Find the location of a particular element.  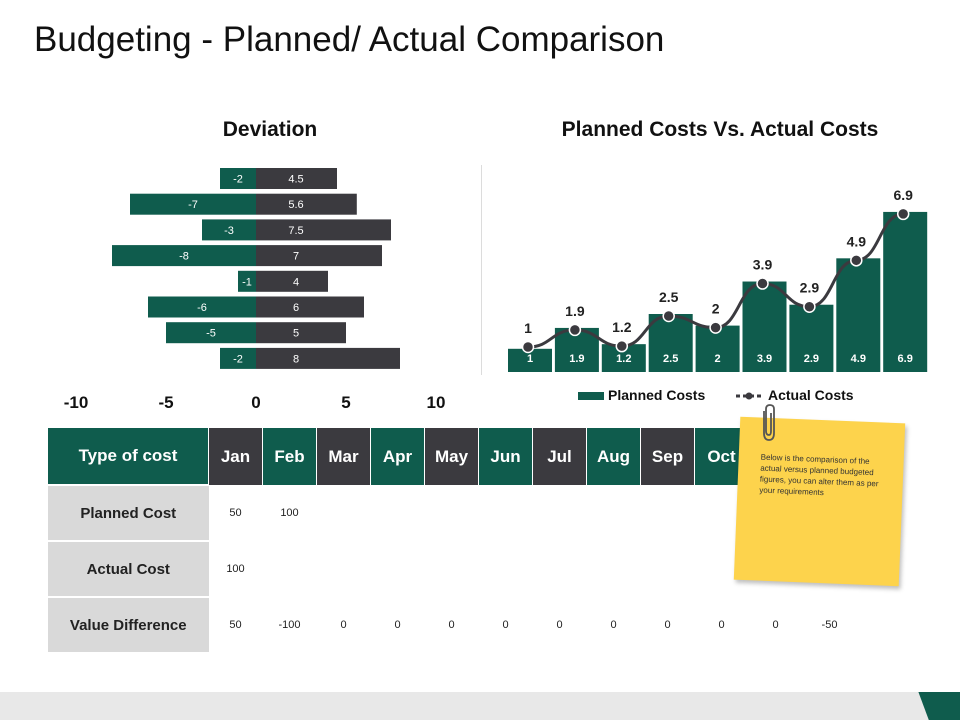

actual-cost-line is located at coordinates (715, 280).